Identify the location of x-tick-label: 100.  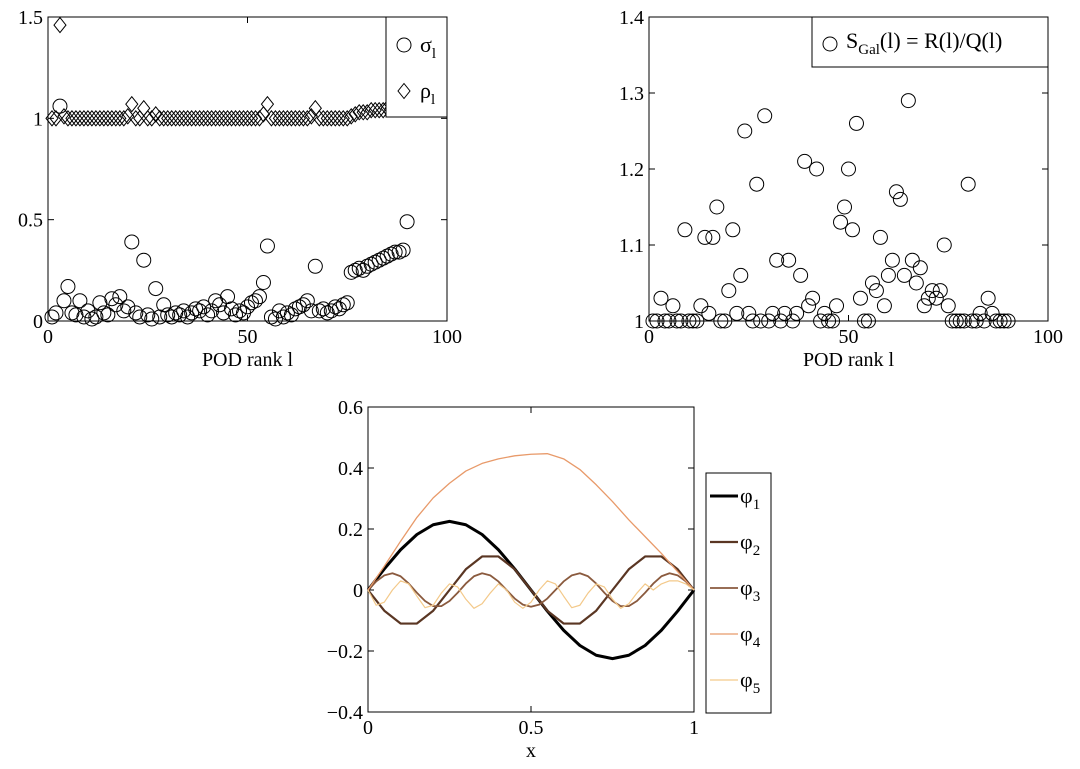
(1048, 337).